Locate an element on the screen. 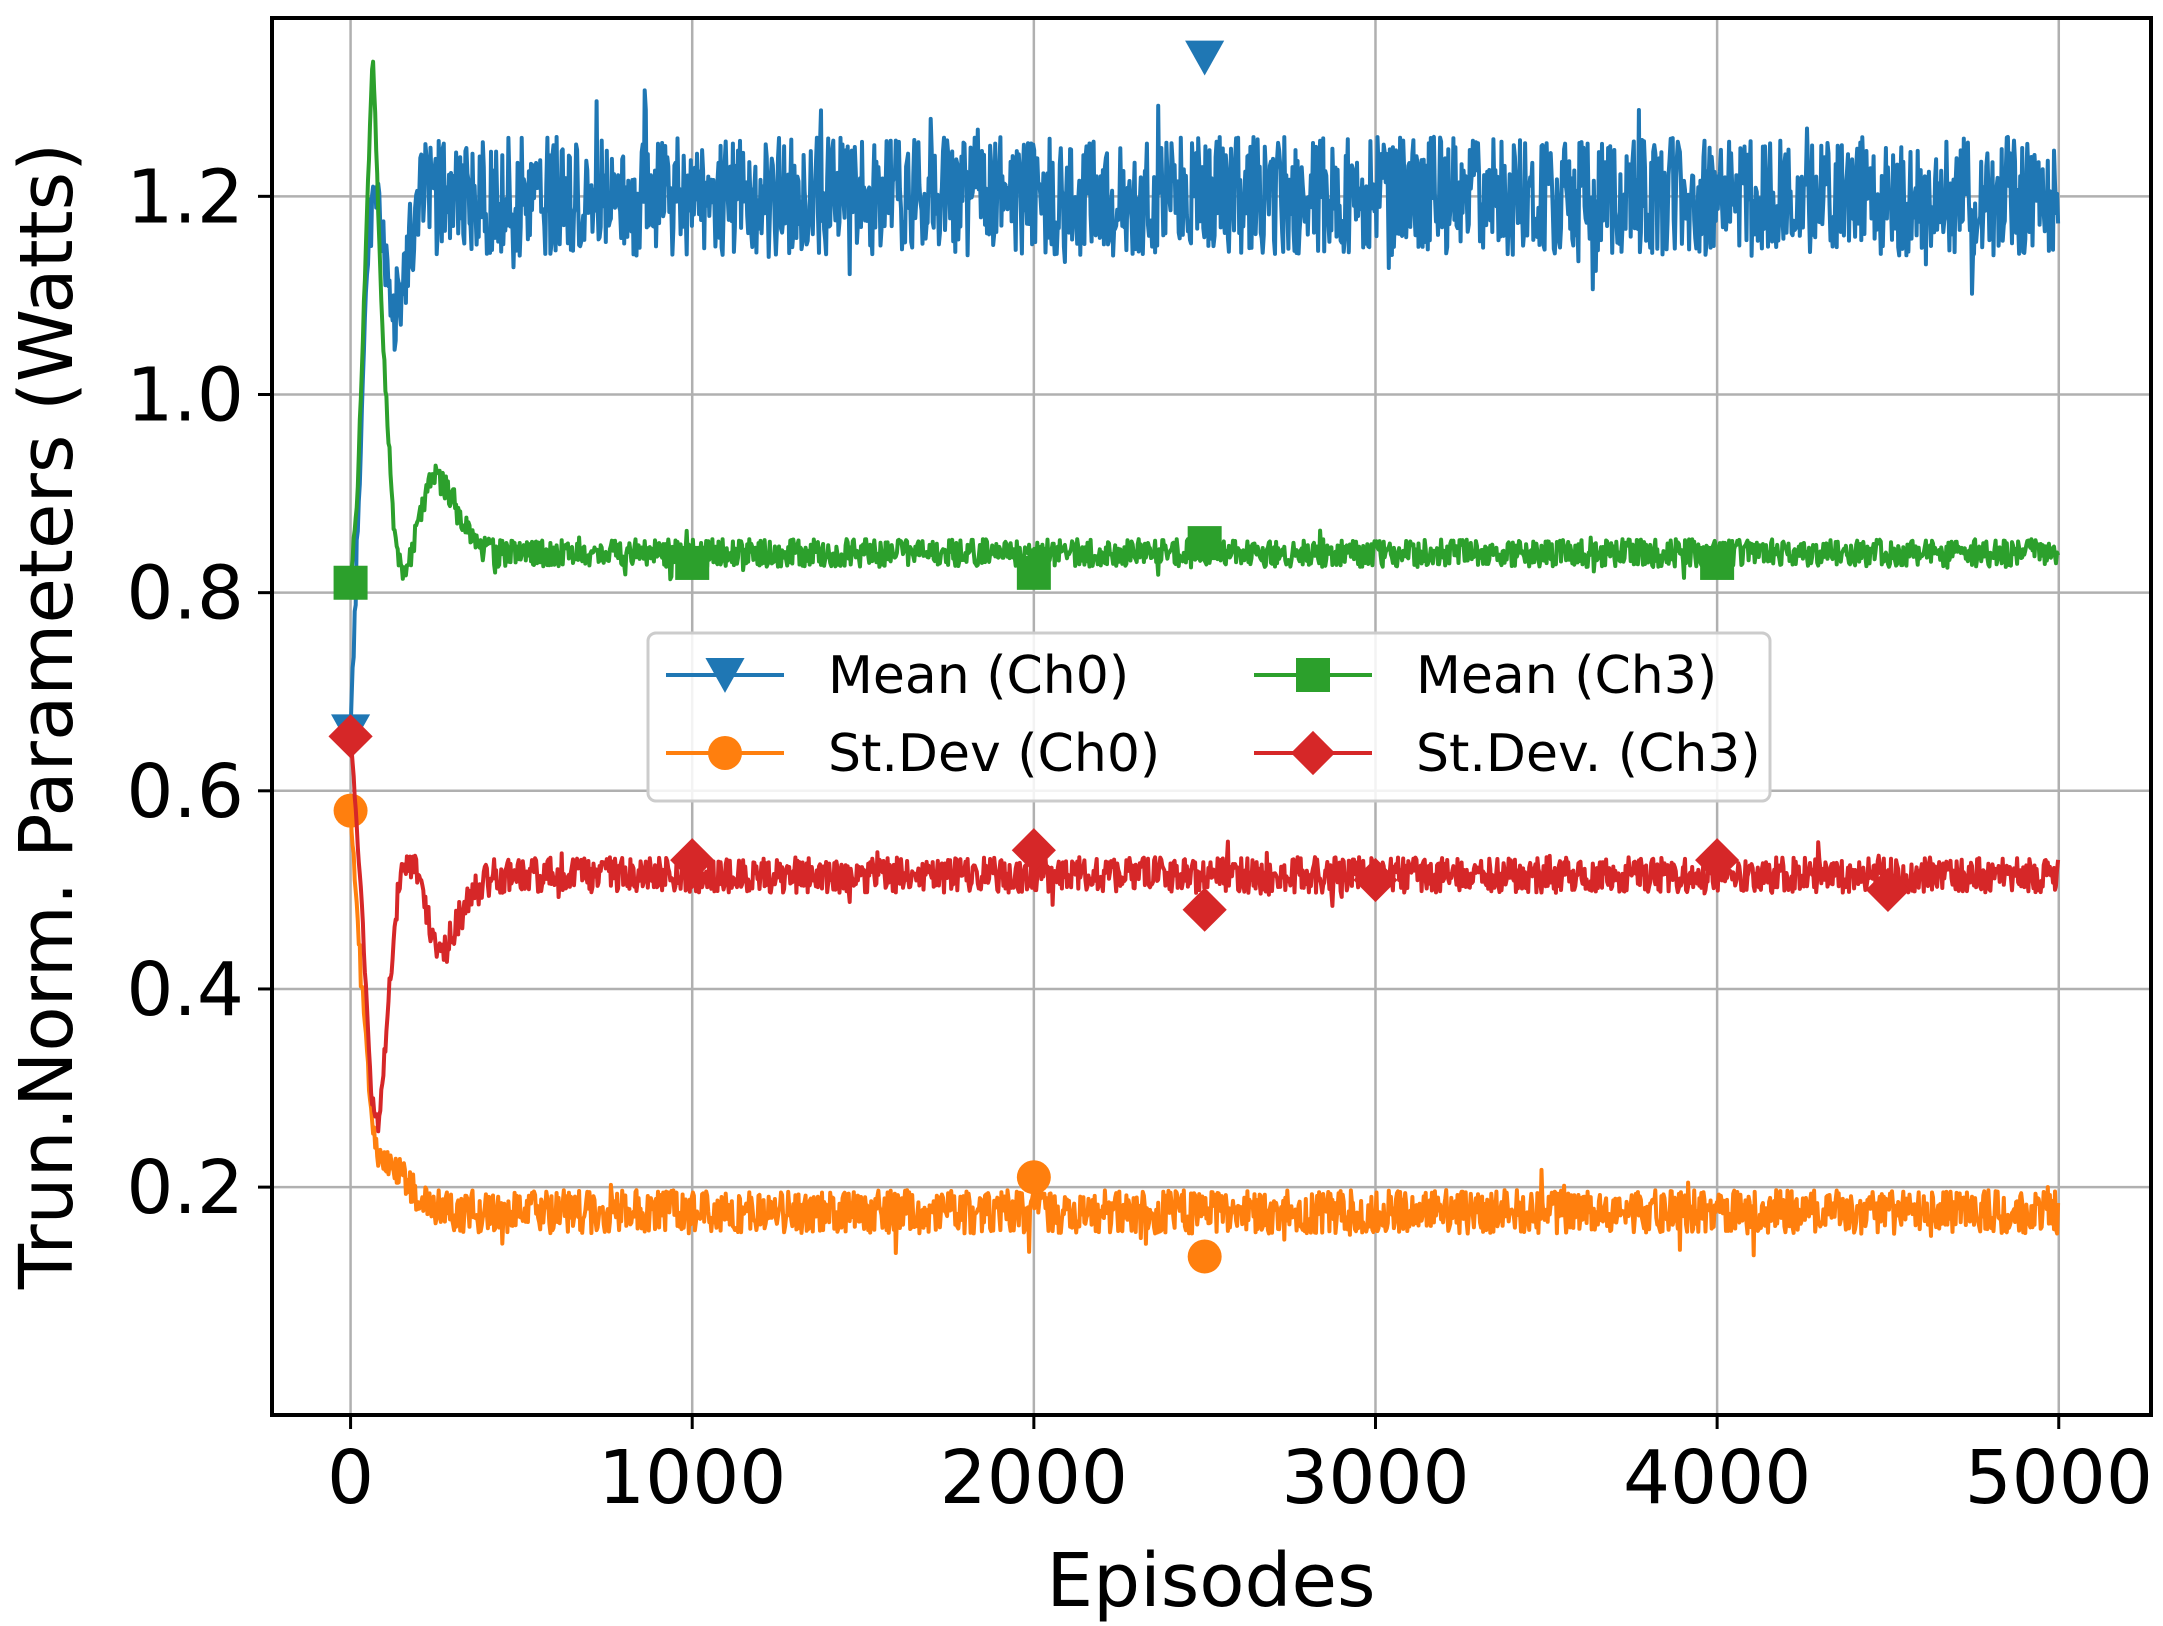 The image size is (2163, 1626). x-tick-label: 3000 is located at coordinates (1375, 1478).